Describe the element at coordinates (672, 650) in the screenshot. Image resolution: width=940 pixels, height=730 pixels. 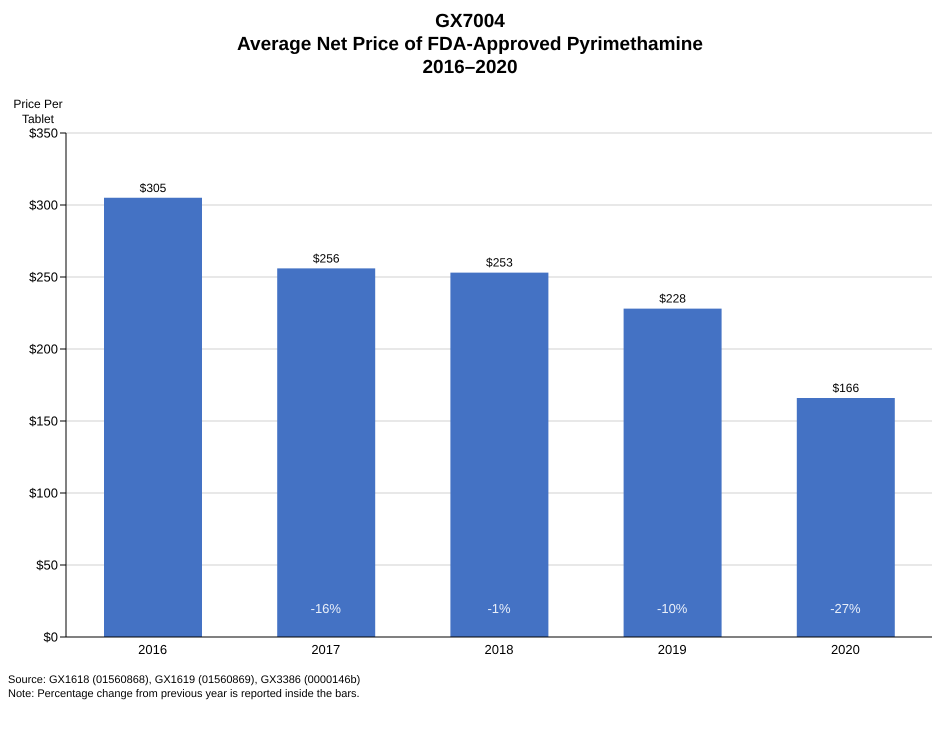
I see `x-tick-label: 2019` at that location.